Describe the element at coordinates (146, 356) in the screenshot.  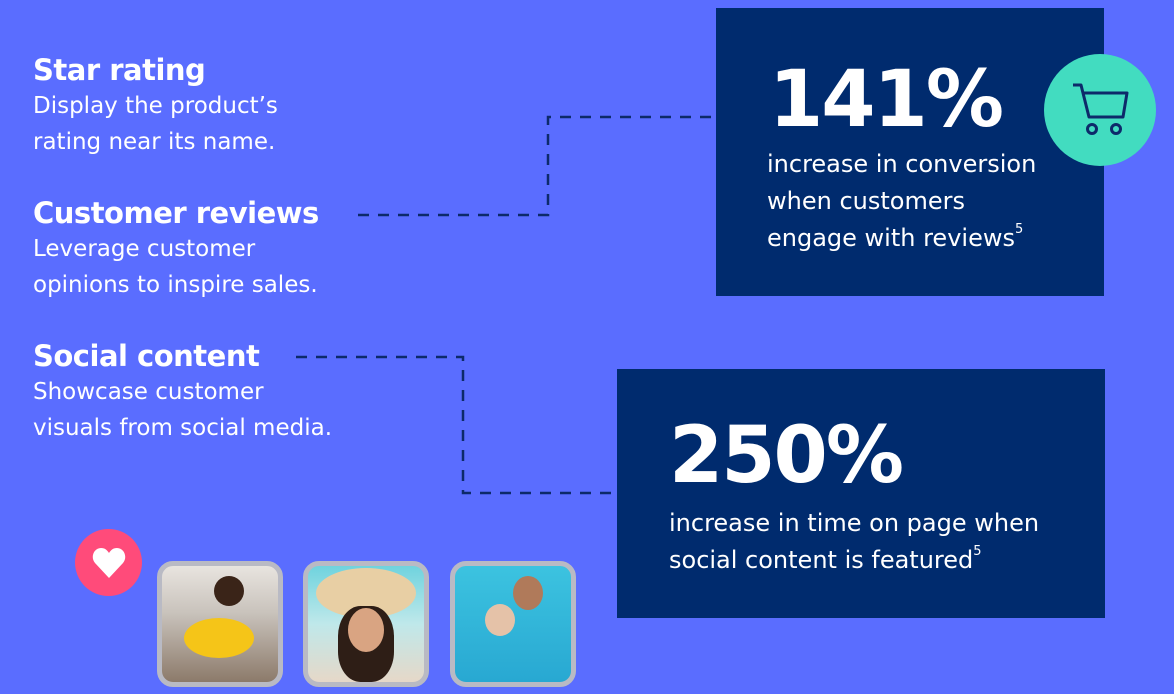
I see `feature-title: Social content` at that location.